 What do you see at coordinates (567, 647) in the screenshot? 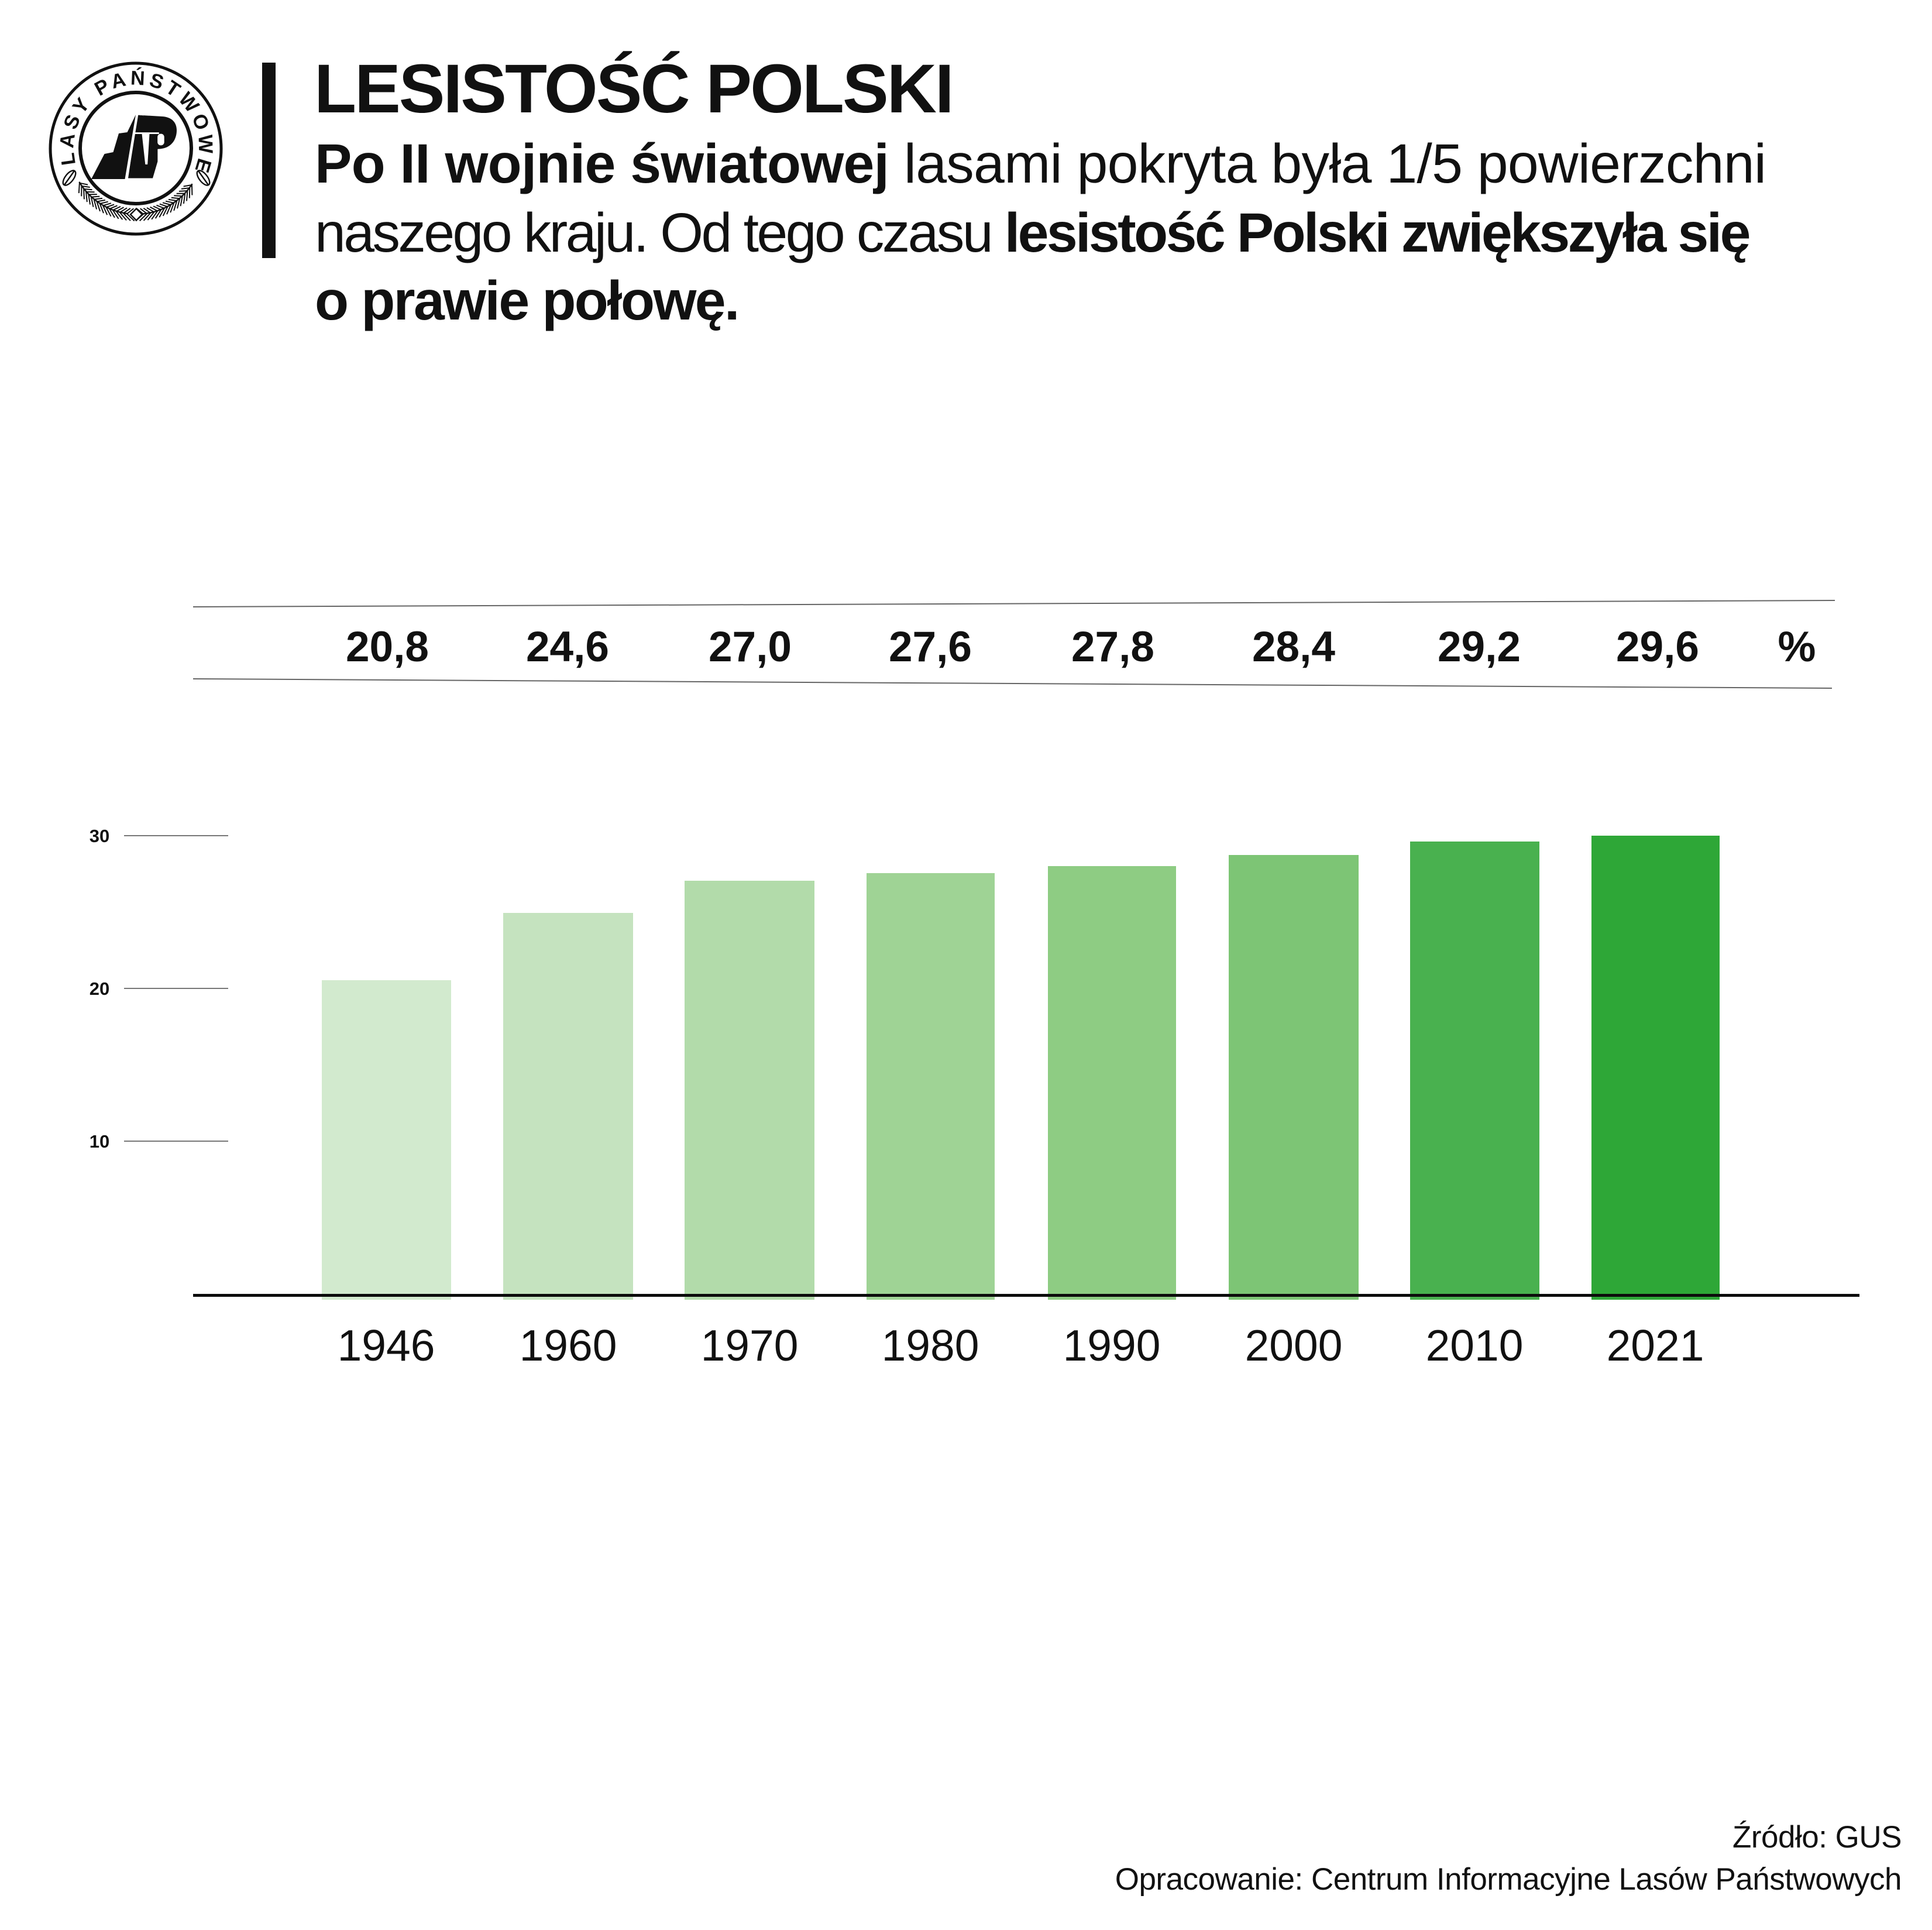
I see `svg-text: 24,6` at bounding box center [567, 647].